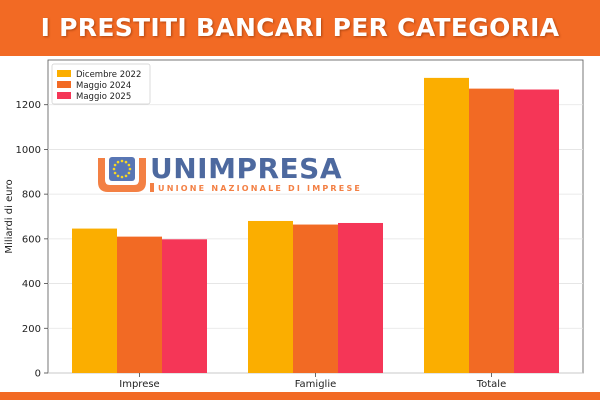 The image size is (600, 400). I want to click on x-tick-label: Totale, so click(491, 384).